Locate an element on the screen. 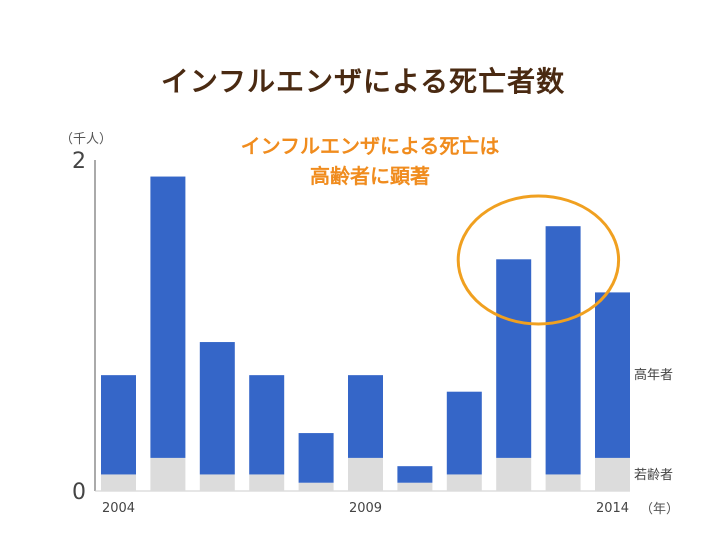 The height and width of the screenshot is (545, 726). highlight-ellipse is located at coordinates (538, 260).